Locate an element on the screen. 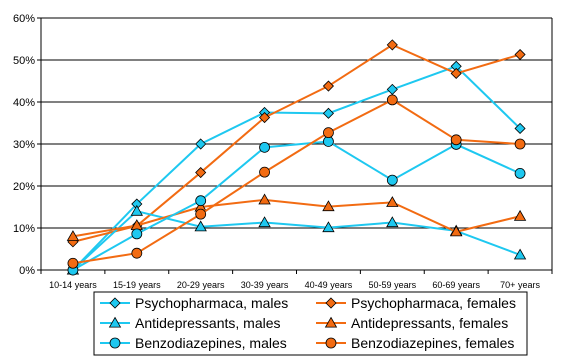  legend-label: Psychopharmaca, females is located at coordinates (433, 303).